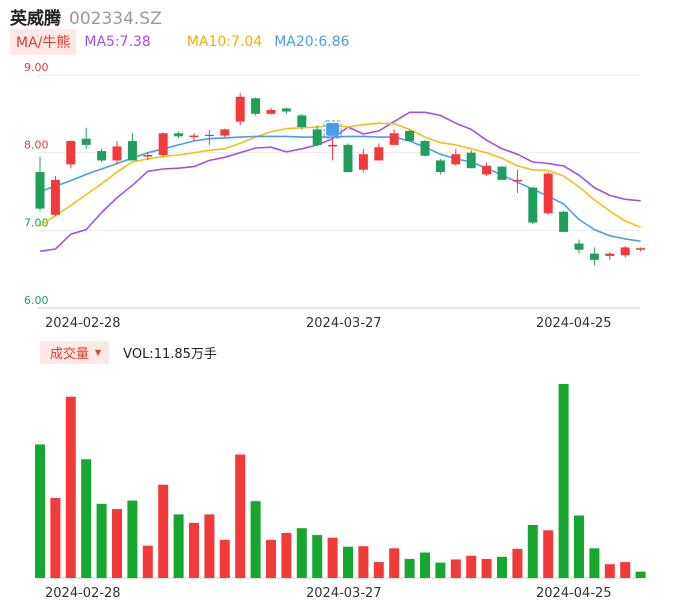 This screenshot has height=606, width=686. I want to click on chevron-down-icon: ▼, so click(98, 352).